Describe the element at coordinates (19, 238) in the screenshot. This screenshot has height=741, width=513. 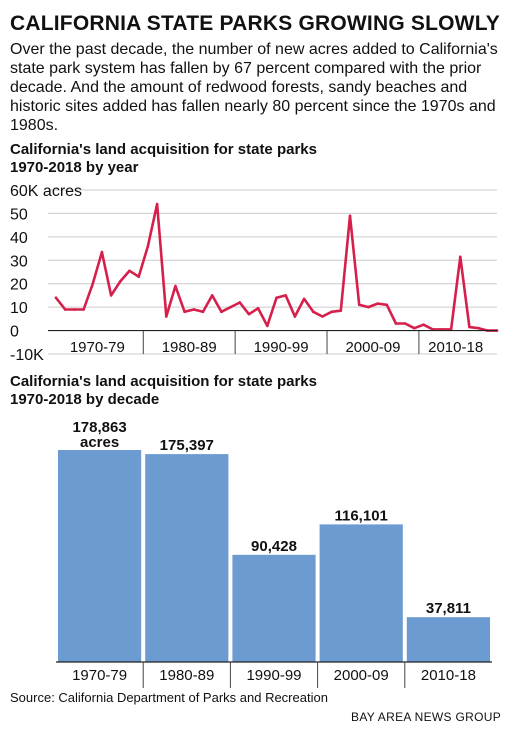
I see `y-tick-label: 40` at that location.